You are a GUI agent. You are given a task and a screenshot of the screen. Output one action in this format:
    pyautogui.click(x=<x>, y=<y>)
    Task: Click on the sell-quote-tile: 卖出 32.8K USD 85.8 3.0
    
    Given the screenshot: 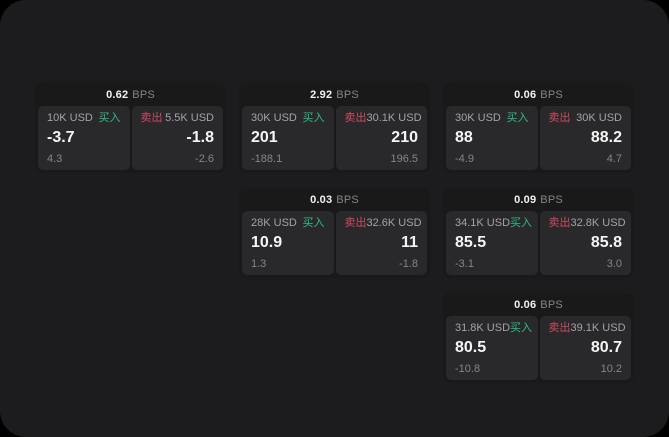 What is the action you would take?
    pyautogui.click(x=585, y=243)
    